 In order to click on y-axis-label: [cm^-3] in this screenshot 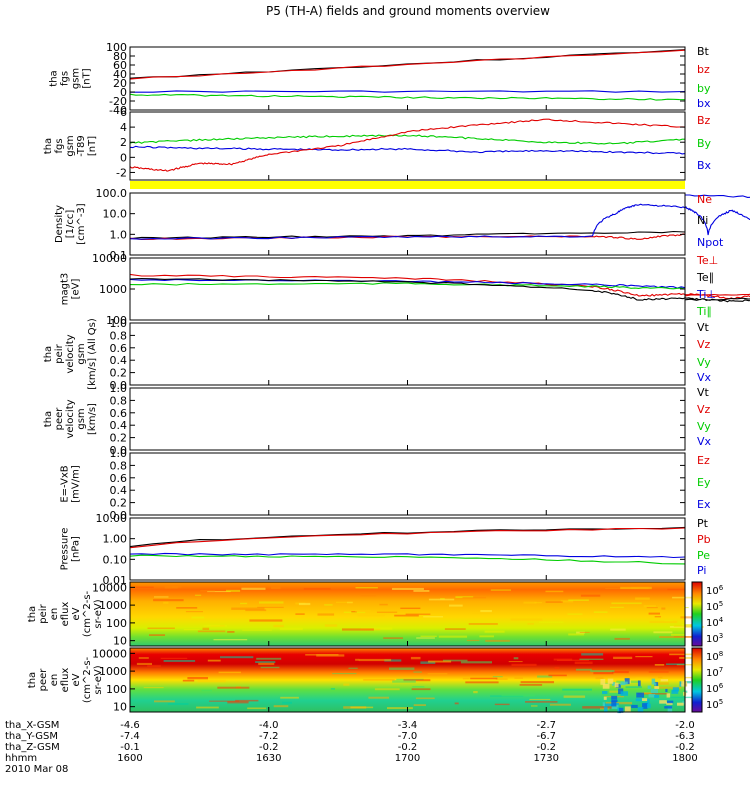, I will do `click(81, 223)`.